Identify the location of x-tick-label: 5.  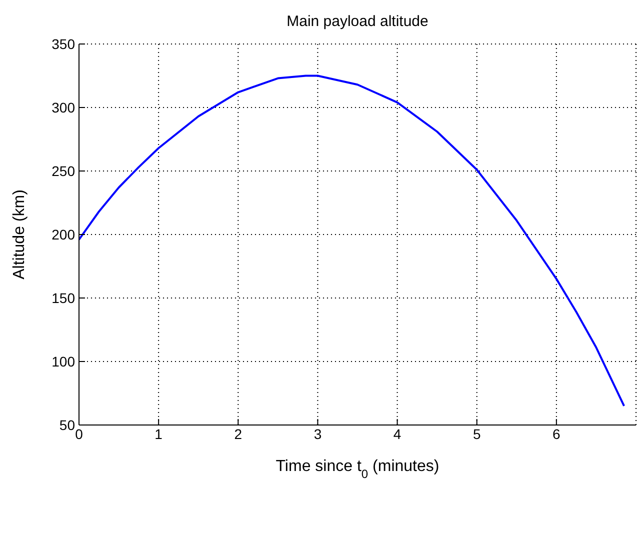
(476, 434).